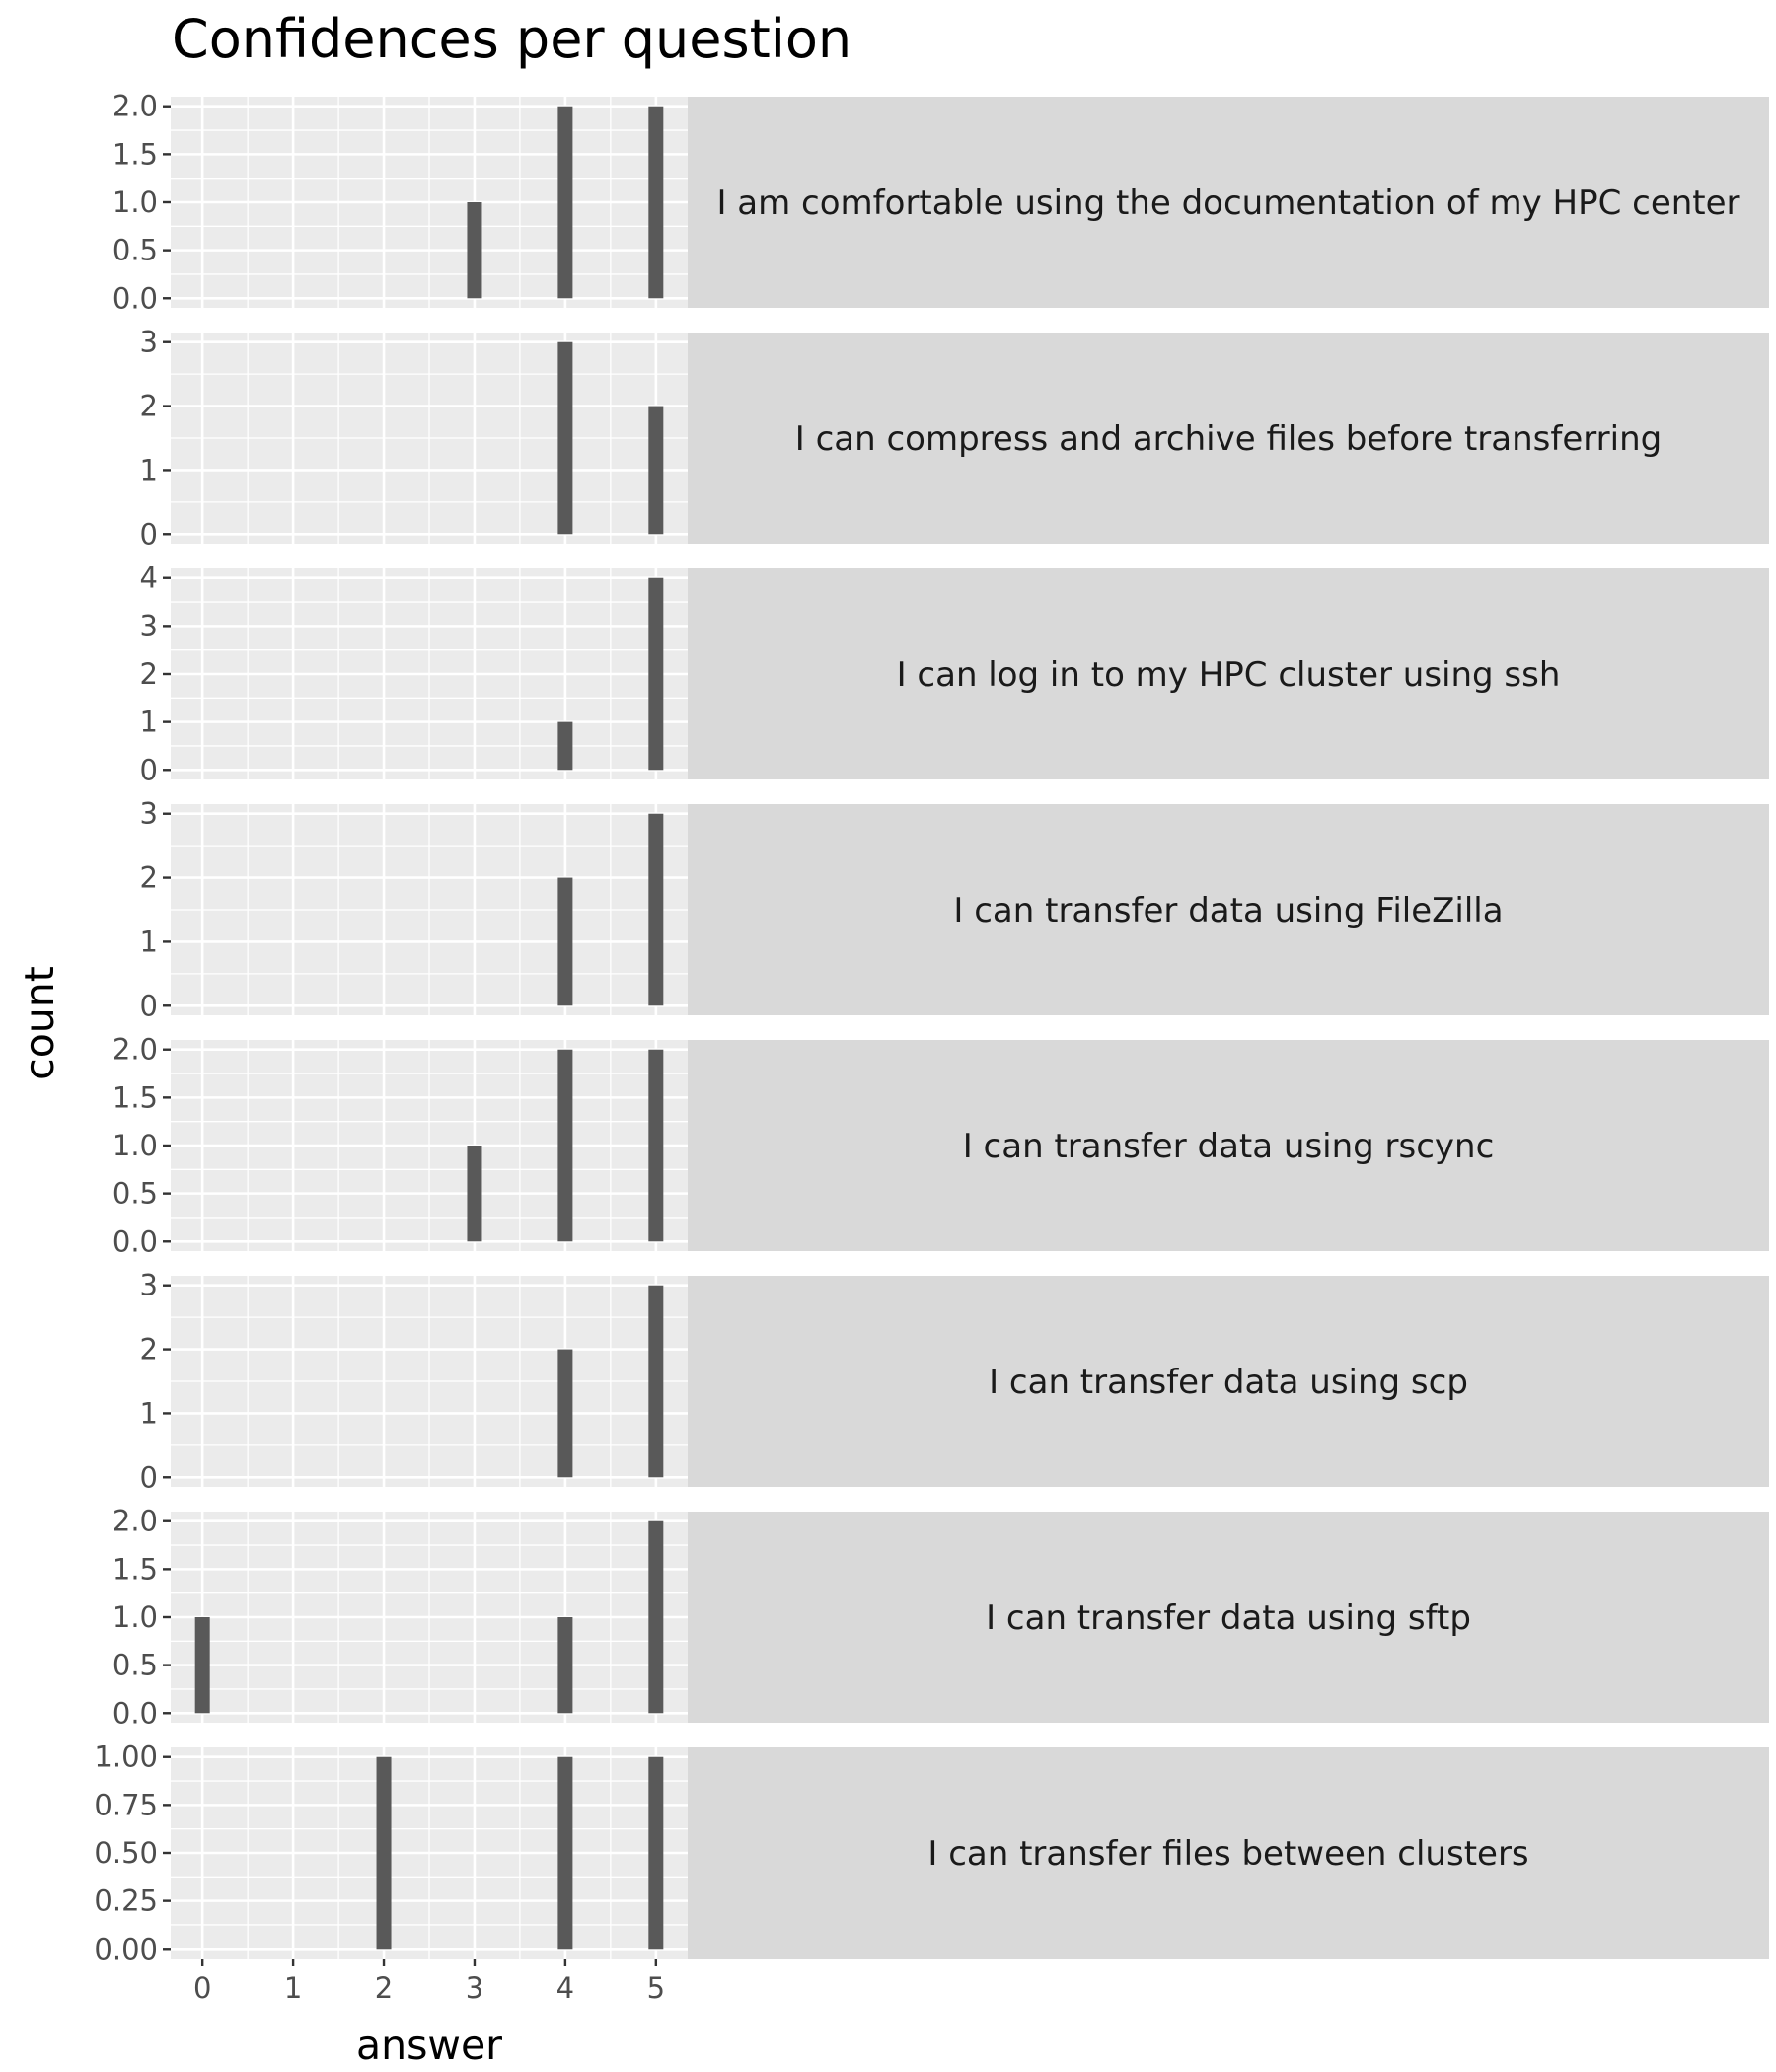 This screenshot has width=1776, height=2072. I want to click on y-tick-label: 1.00, so click(126, 1757).